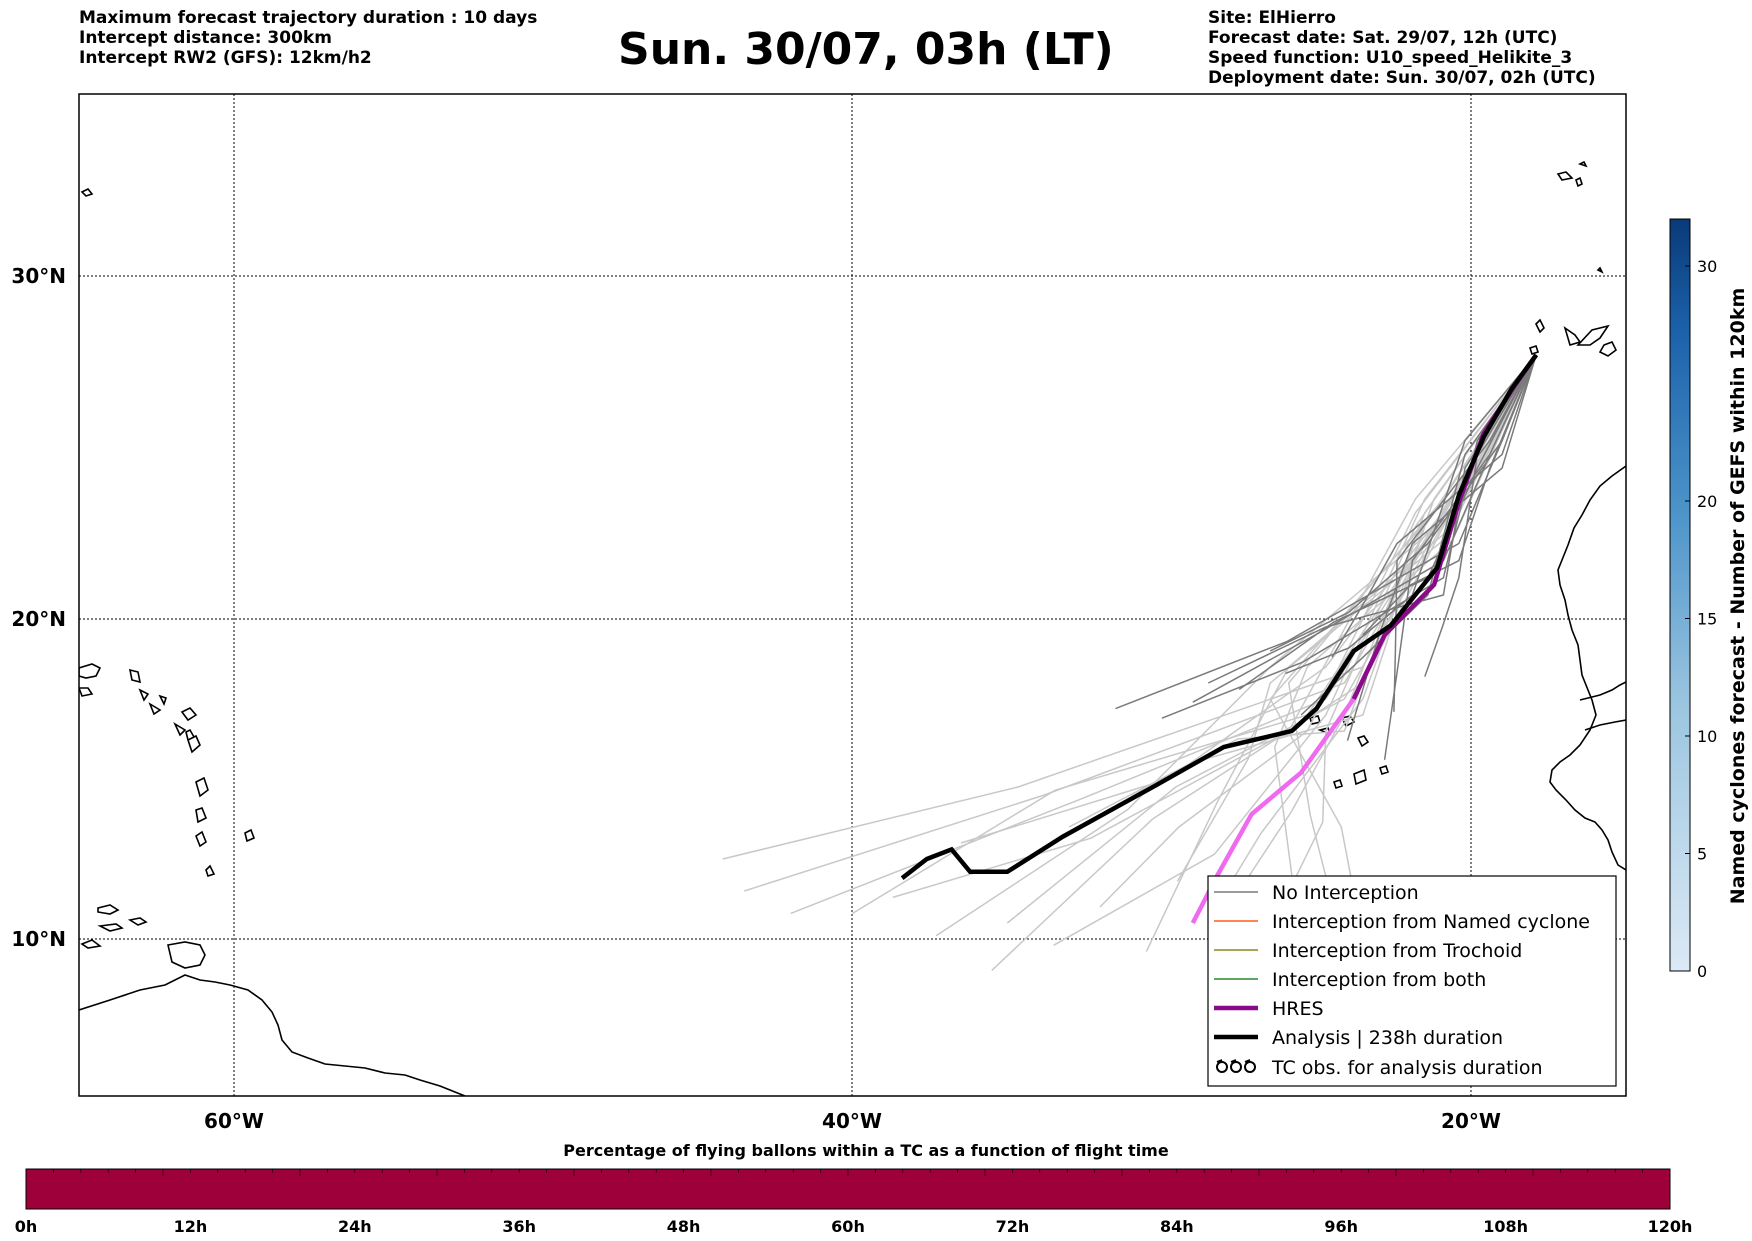  Describe the element at coordinates (26, 1226) in the screenshot. I see `time-bar-tick-label: 0h` at that location.